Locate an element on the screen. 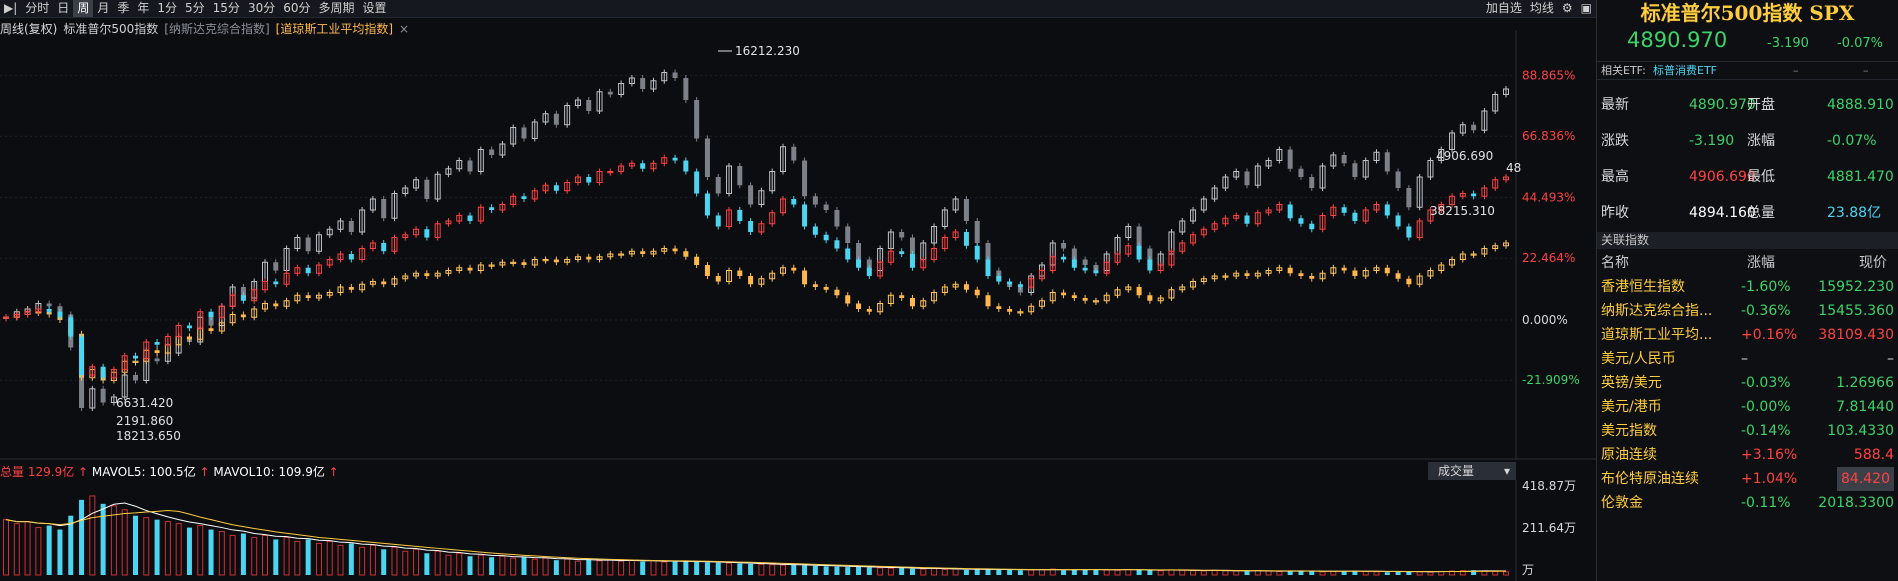  related-row: 香港恒生指数 -1.60% 15952.230 is located at coordinates (1747, 287).